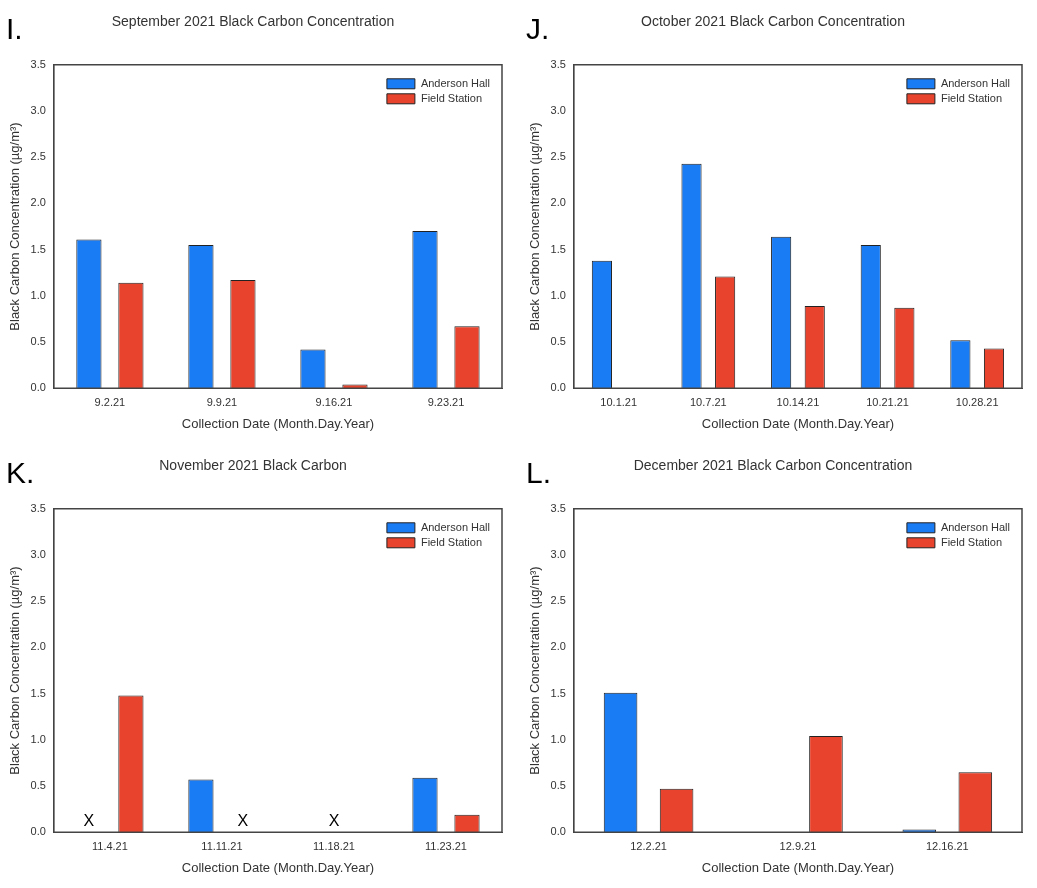 This screenshot has height=888, width=1037. What do you see at coordinates (708, 401) in the screenshot?
I see `x-tick-label: 10.7.21` at bounding box center [708, 401].